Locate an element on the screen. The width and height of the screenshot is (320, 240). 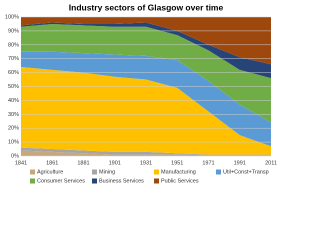
x-tick-label: 1931 is located at coordinates (146, 163).